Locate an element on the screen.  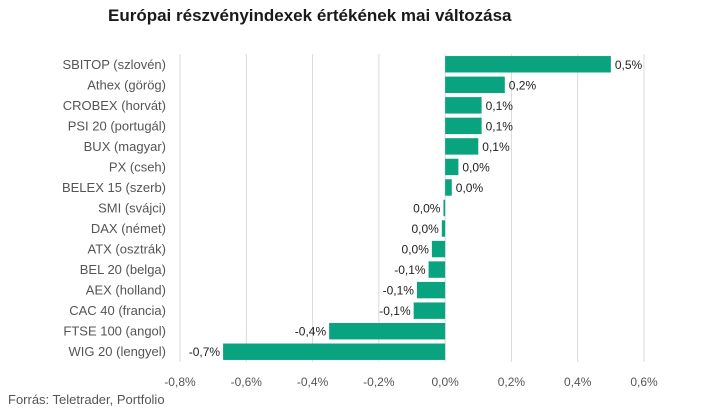
x-tick-label: -0,8% is located at coordinates (180, 382).